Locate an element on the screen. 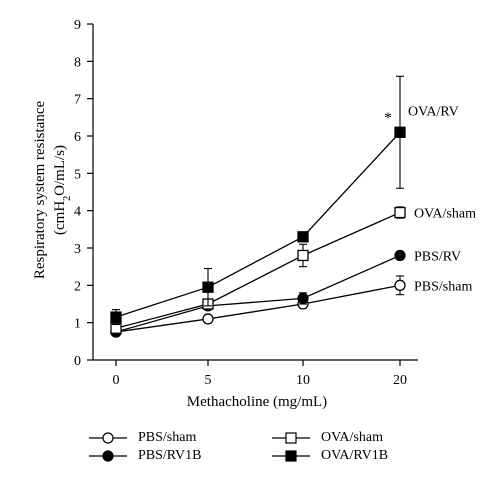  legend-item-pbs-rv1b: PBS/RV1B is located at coordinates (144, 456).